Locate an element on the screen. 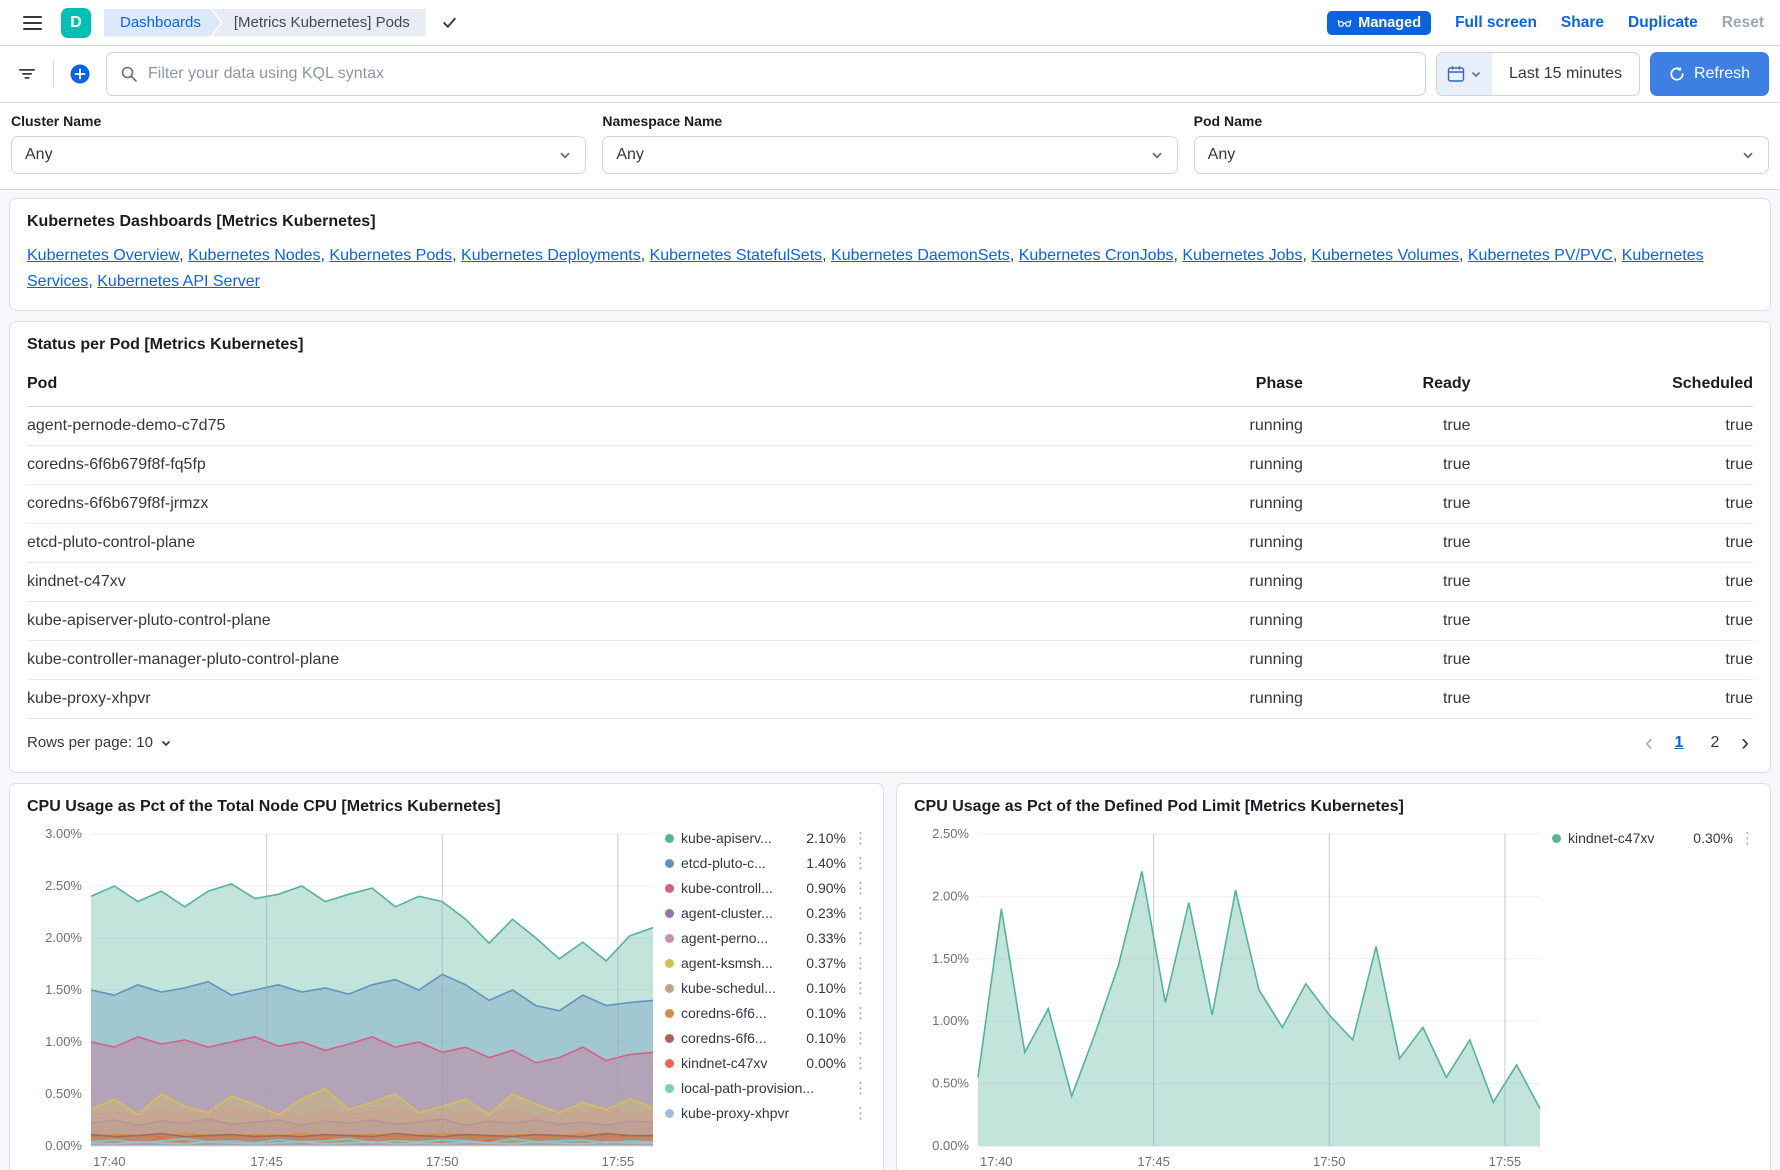 The image size is (1780, 1170). legend-item: etcd-pluto-c... 1.40% ⋮ is located at coordinates (766, 863).